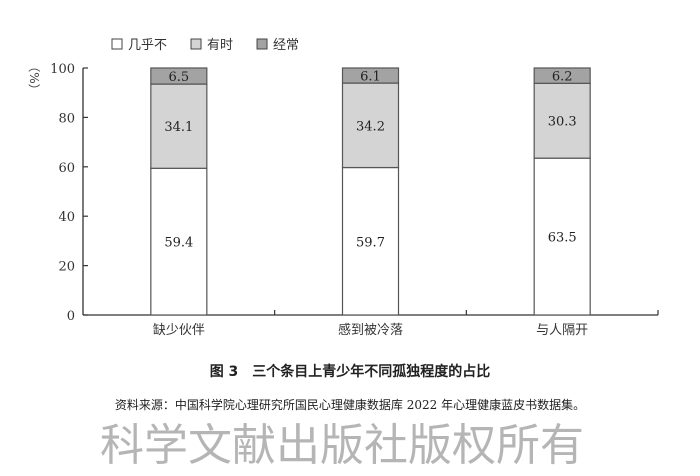 The image size is (700, 476). Describe the element at coordinates (562, 330) in the screenshot. I see `category-label: 与人隔开` at that location.